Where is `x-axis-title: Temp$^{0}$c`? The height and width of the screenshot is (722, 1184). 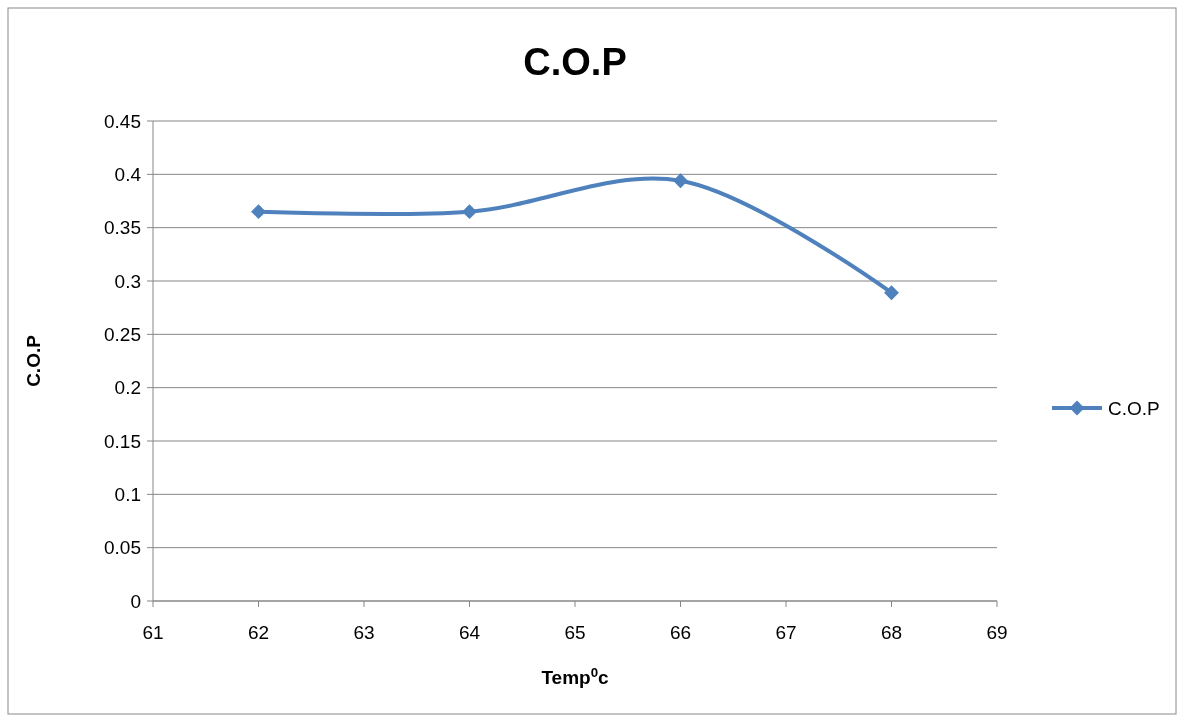
x-axis-title: Temp$^{0}$c is located at coordinates (575, 676).